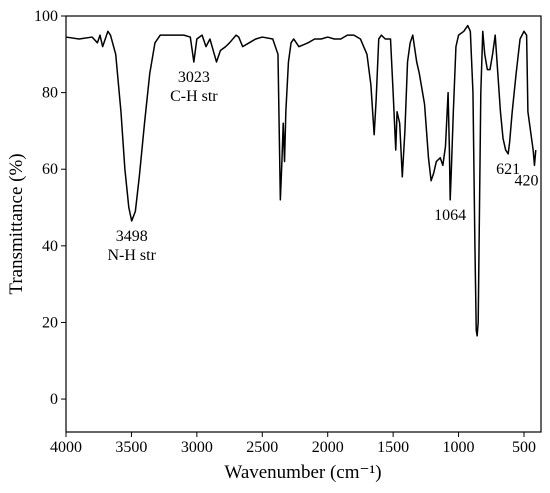 This screenshot has width=550, height=493. Describe the element at coordinates (328, 447) in the screenshot. I see `x-tick-label: 2000` at that location.